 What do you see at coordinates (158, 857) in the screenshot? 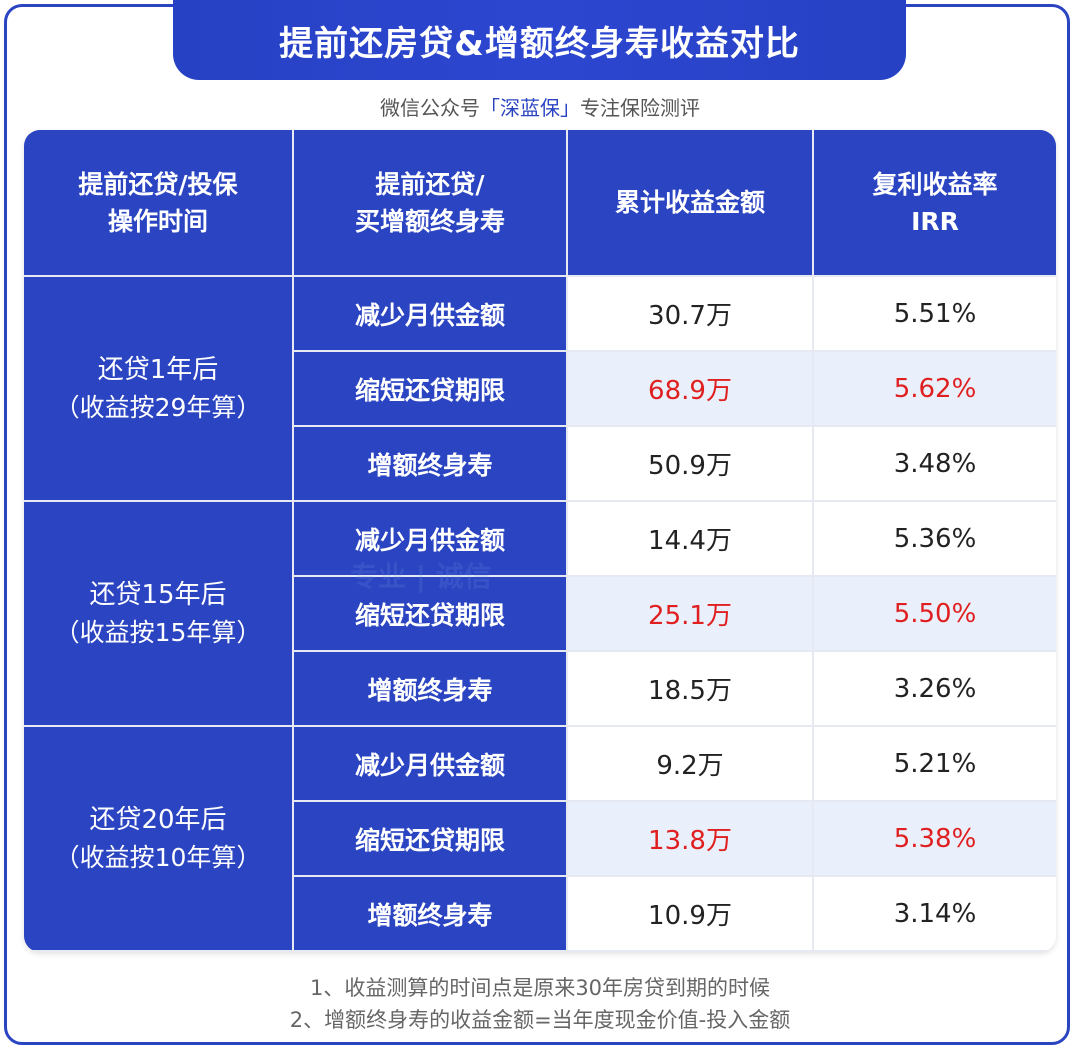
I see `group-subtitle: （收益按10年算）` at bounding box center [158, 857].